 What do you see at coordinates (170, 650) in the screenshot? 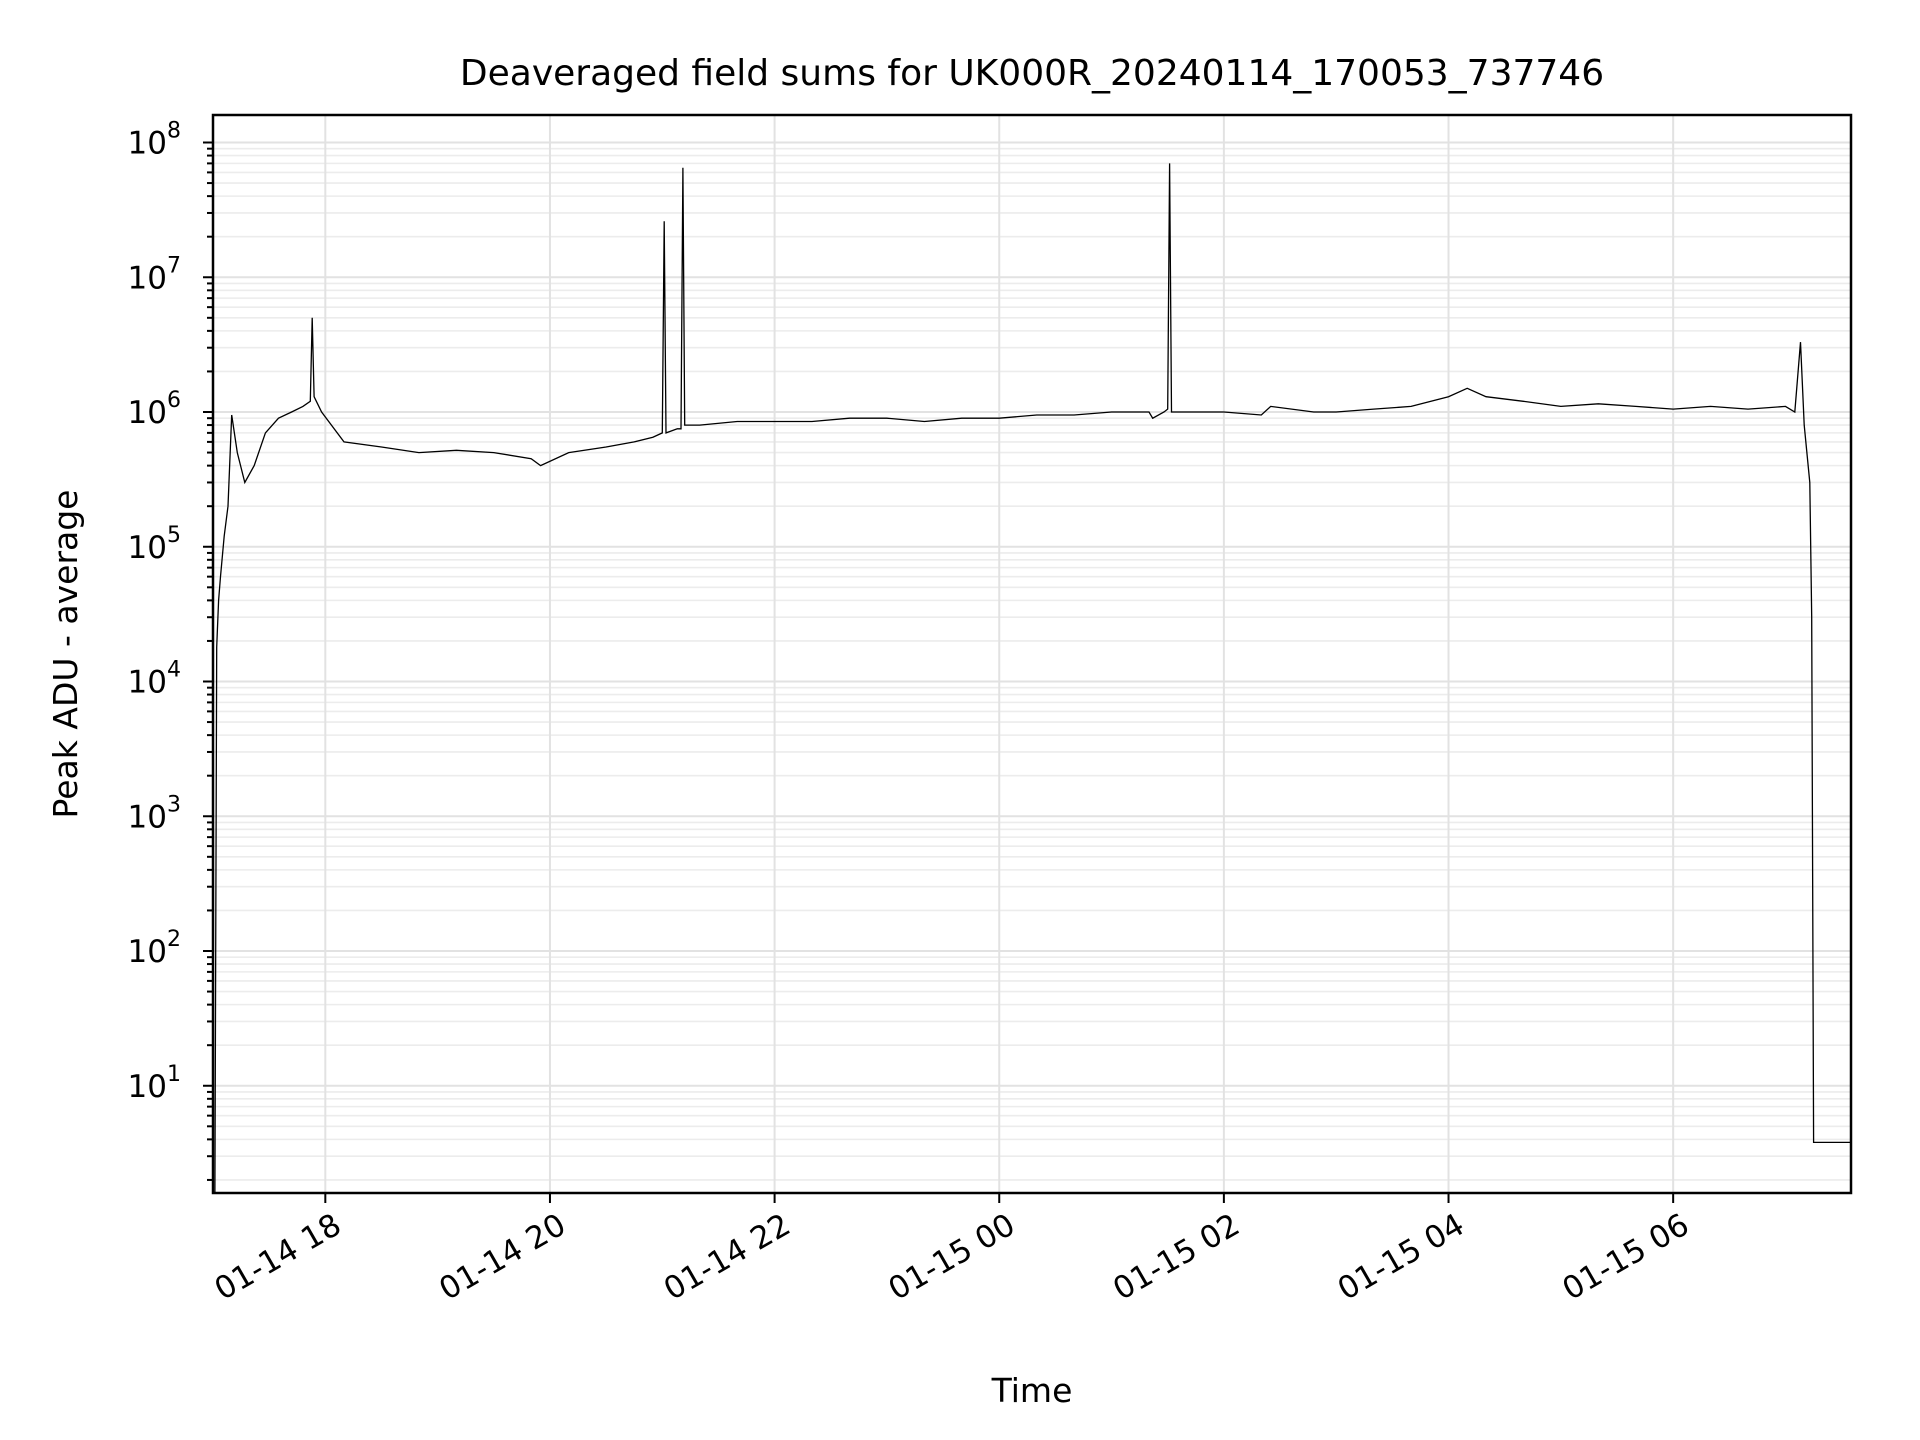
I see `y-axis: 10¹ 10² 10³ 10⁴ 10⁵ 10⁶ 10⁷ 10⁸` at bounding box center [170, 650].